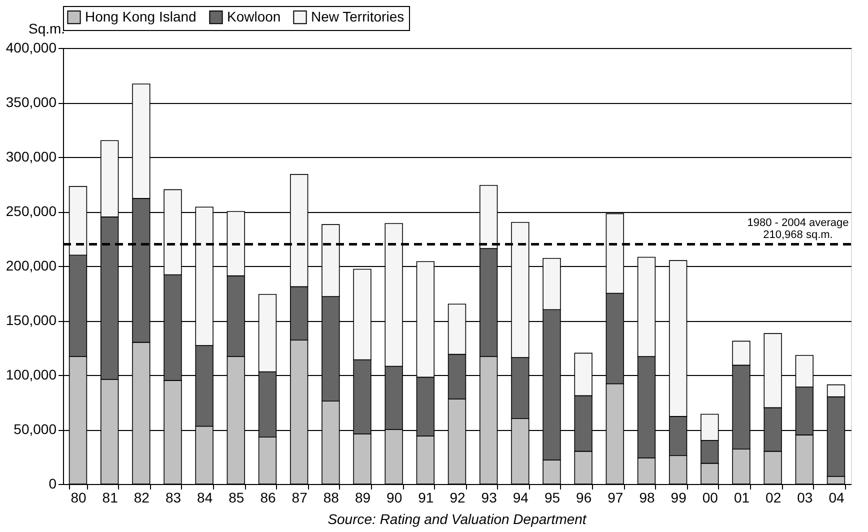  I want to click on legend-label: New Territories, so click(357, 16).